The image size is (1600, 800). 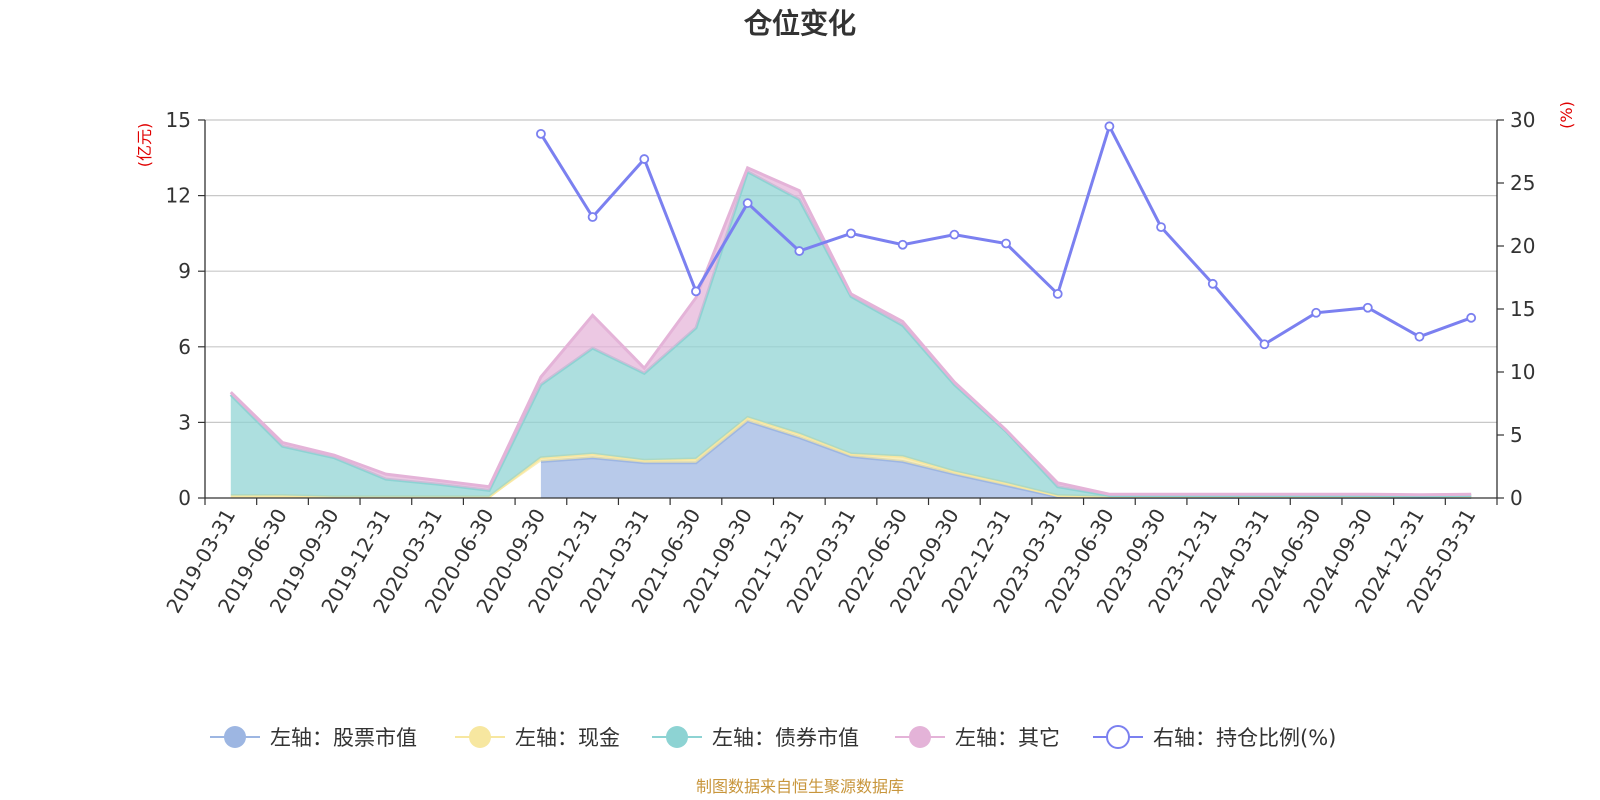 I want to click on legend-item-bond: 左轴：债券市值, so click(x=755, y=738).